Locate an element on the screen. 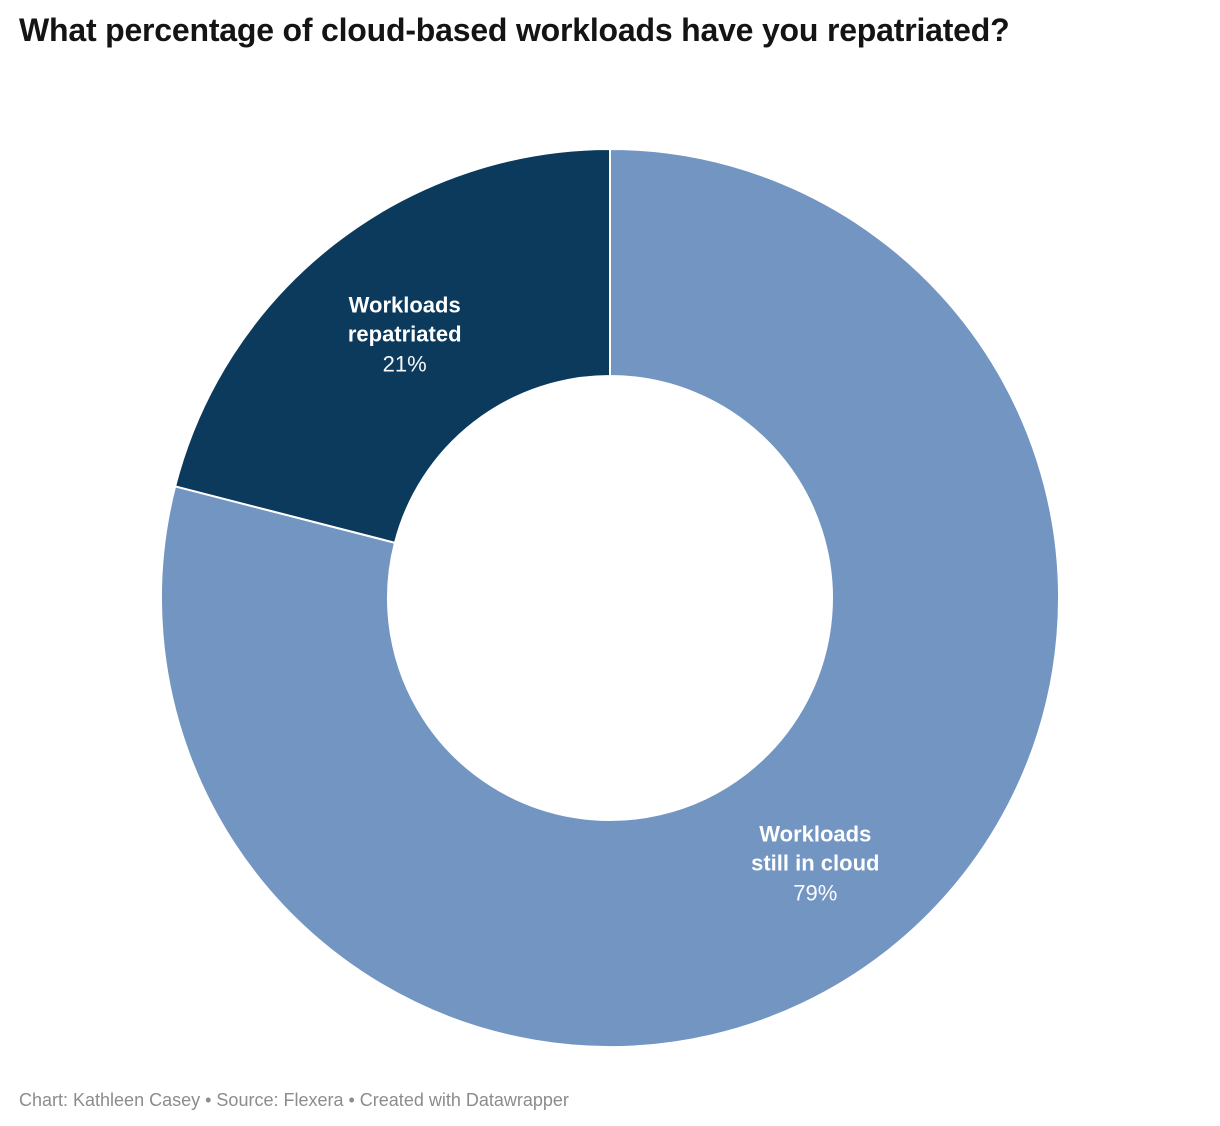  chart-credit: Chart: Kathleen Casey is located at coordinates (110, 1100).